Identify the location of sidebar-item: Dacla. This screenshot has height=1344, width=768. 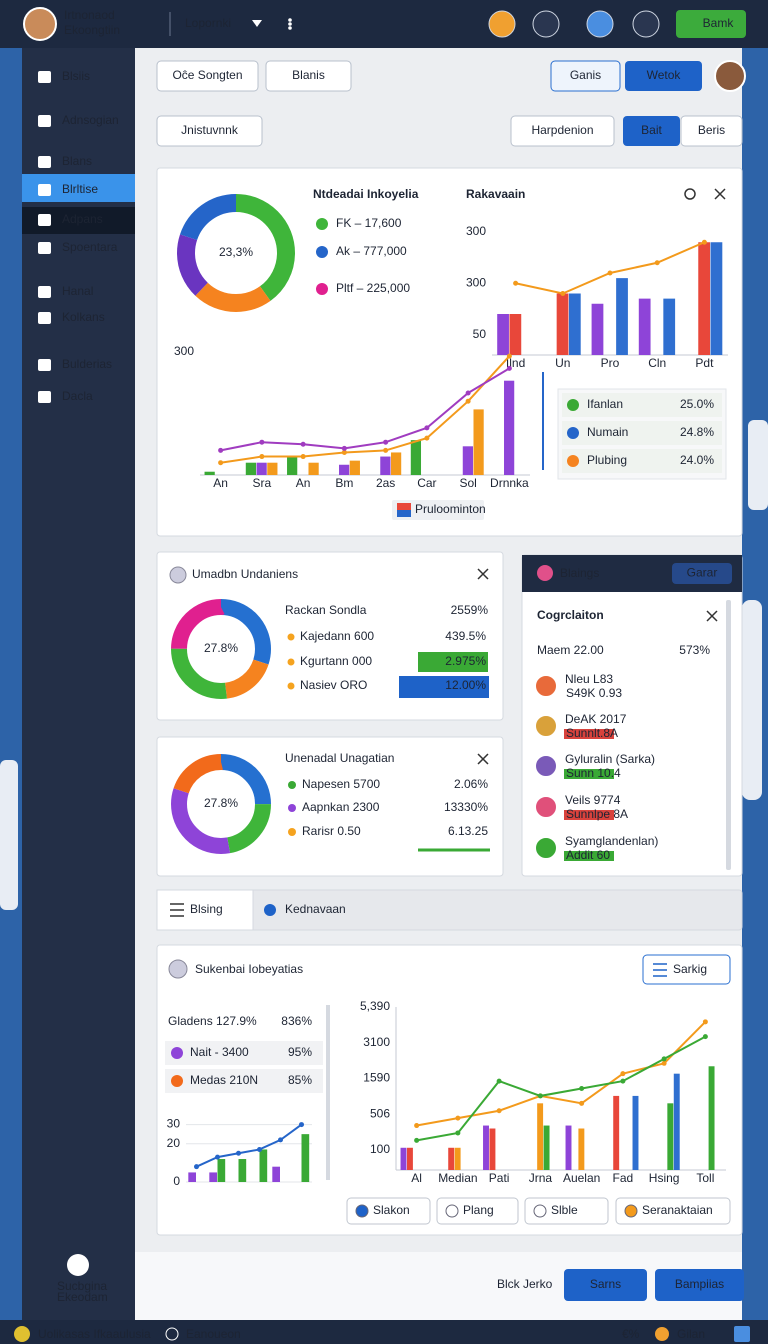
(77, 396).